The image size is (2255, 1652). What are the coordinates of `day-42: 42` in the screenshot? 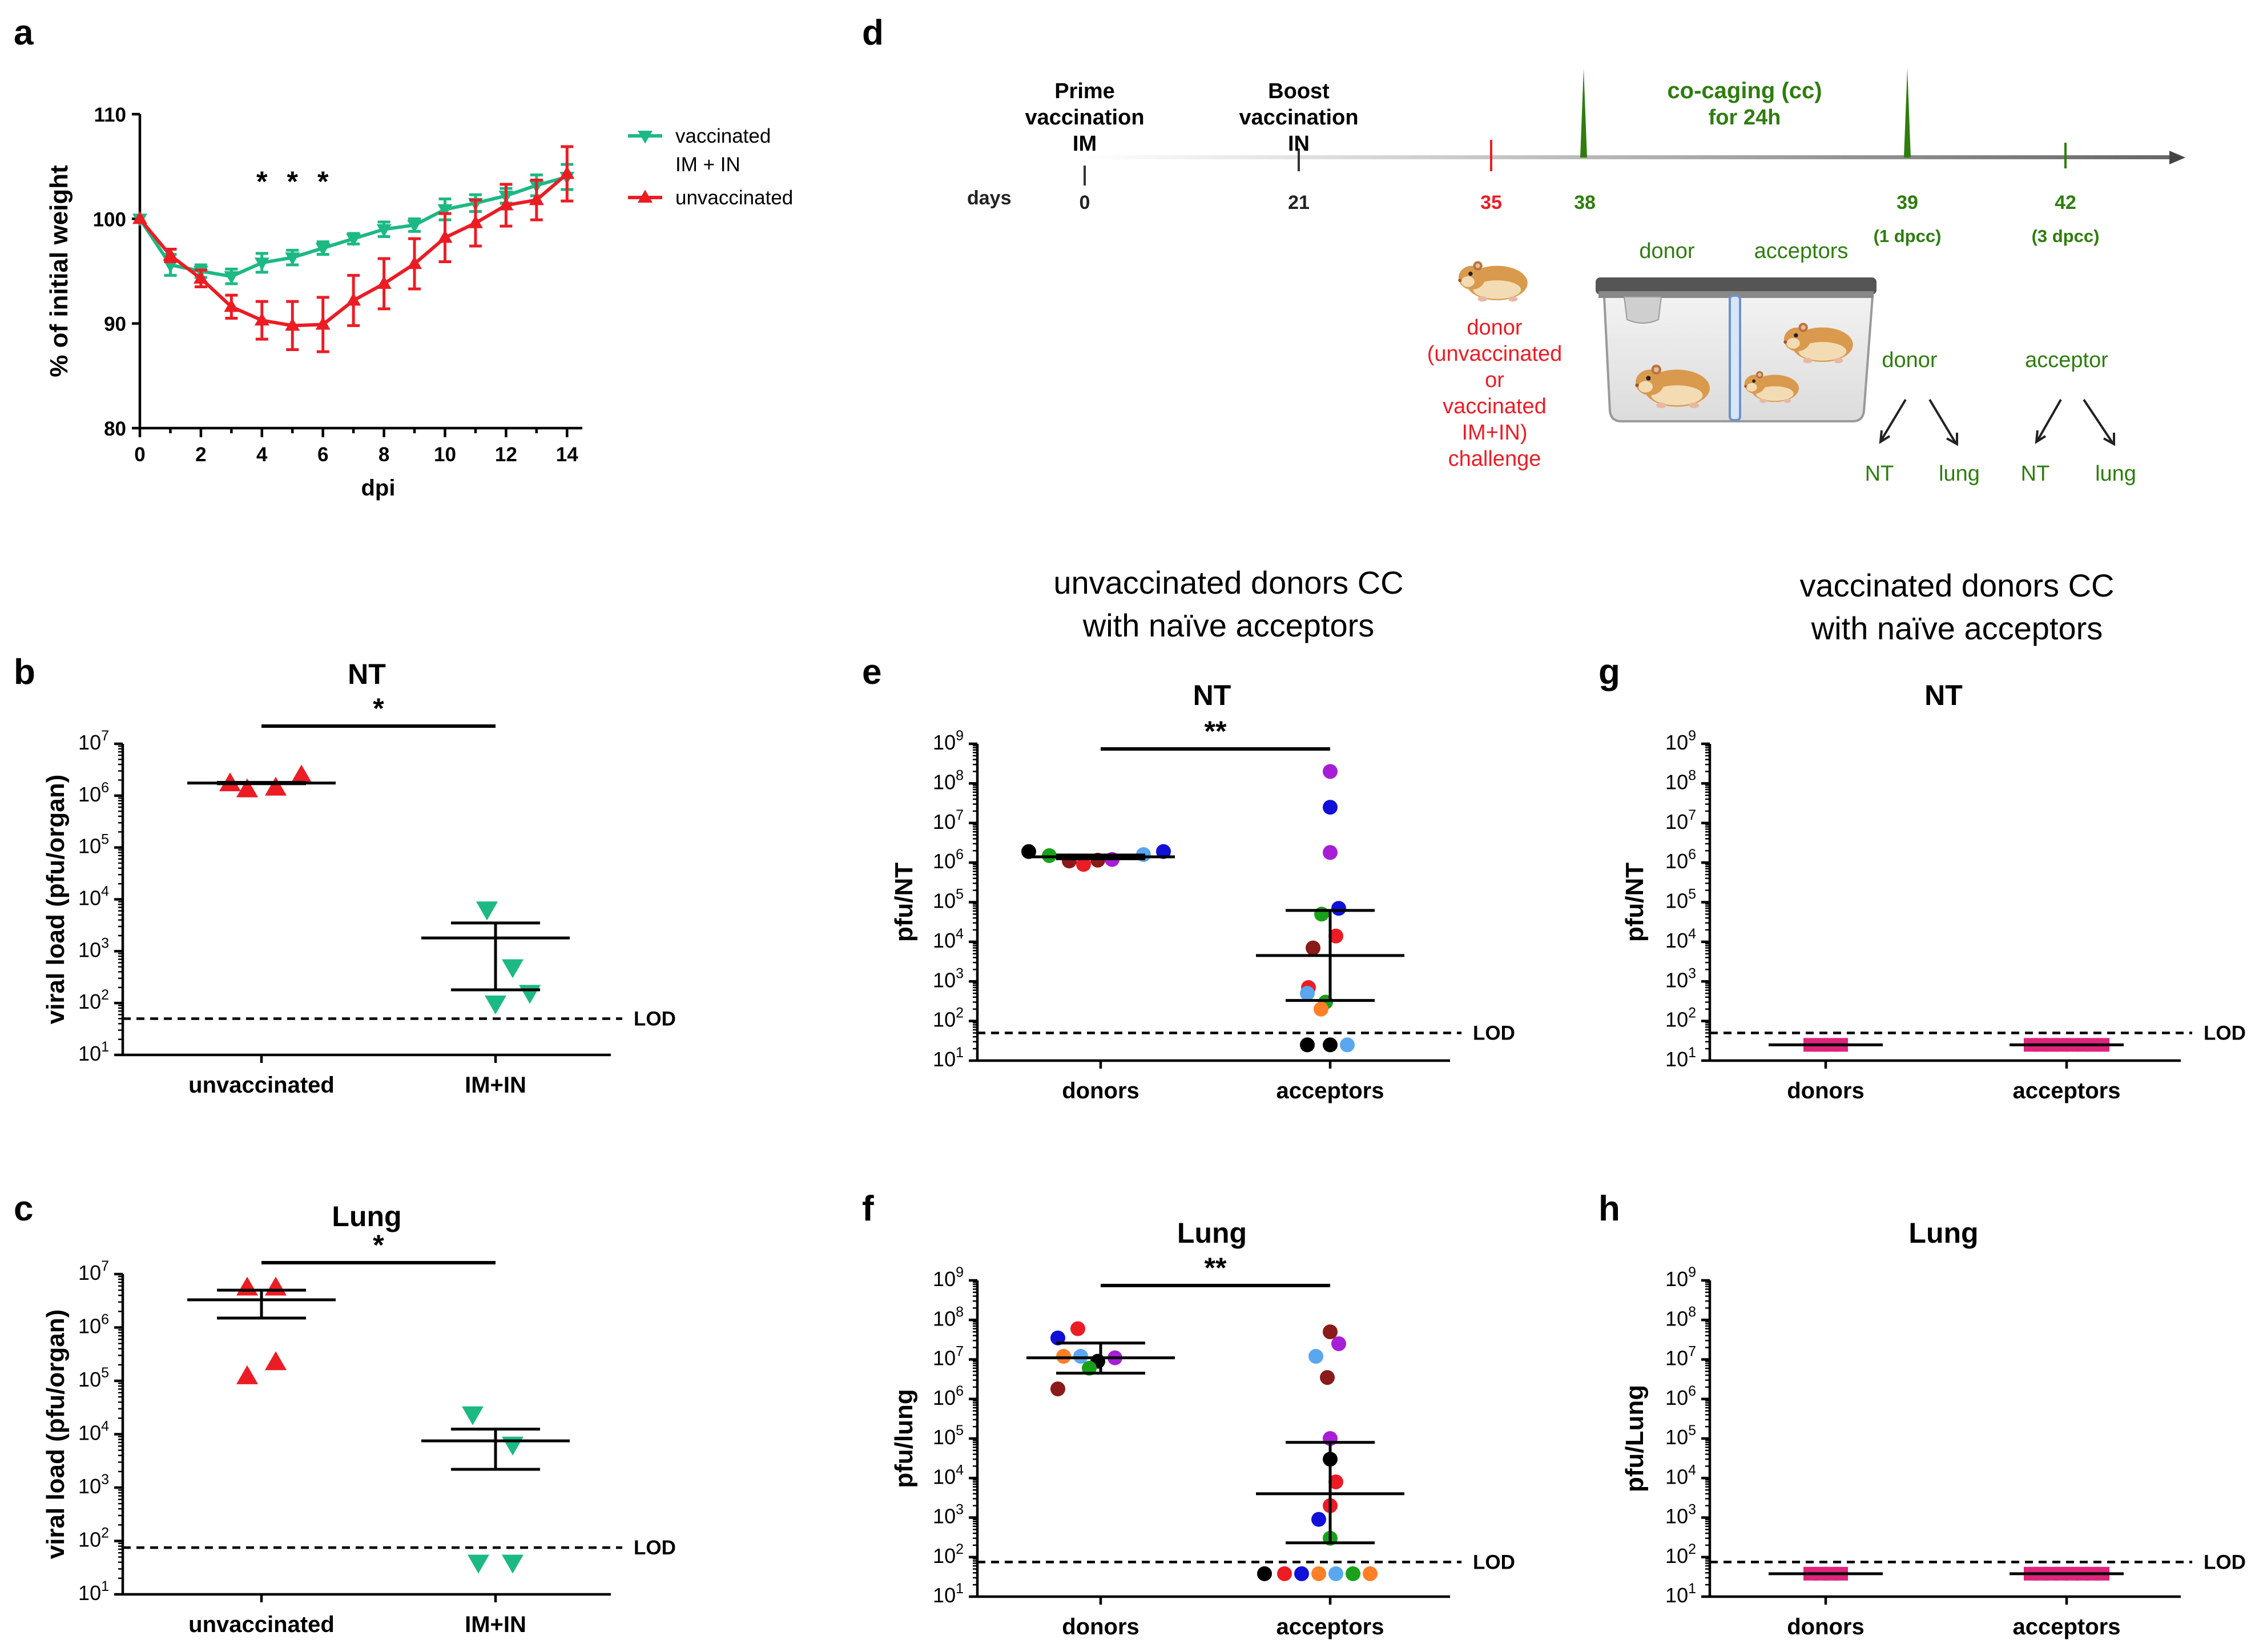 It's located at (2065, 202).